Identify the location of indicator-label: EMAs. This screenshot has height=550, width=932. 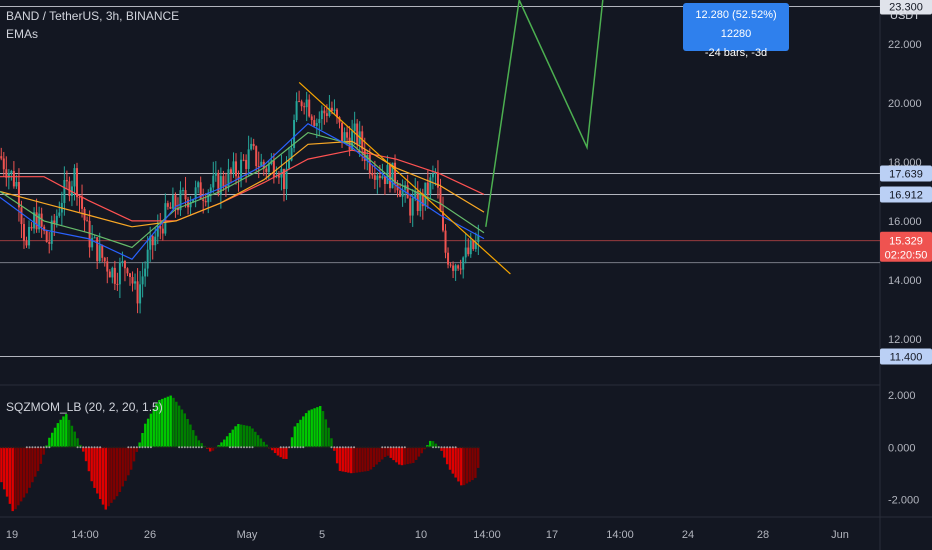
(22, 34).